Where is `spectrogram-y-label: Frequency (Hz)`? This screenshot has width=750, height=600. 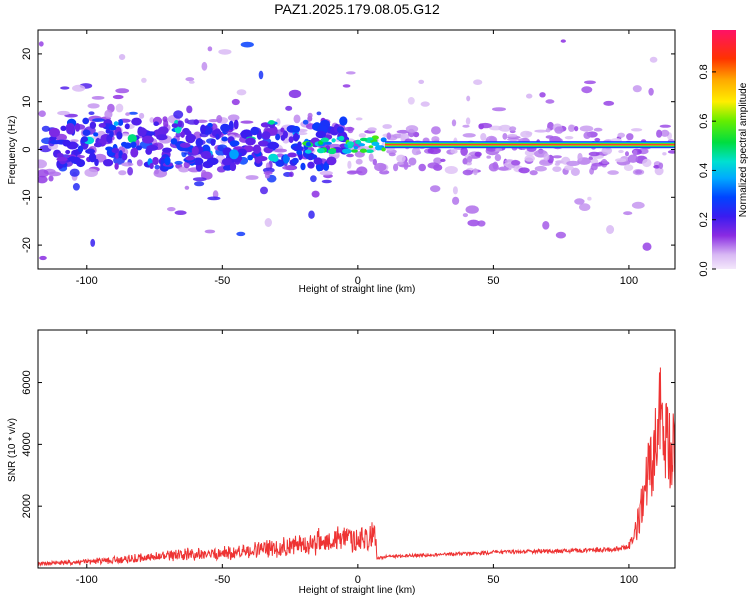 spectrogram-y-label: Frequency (Hz) is located at coordinates (12, 150).